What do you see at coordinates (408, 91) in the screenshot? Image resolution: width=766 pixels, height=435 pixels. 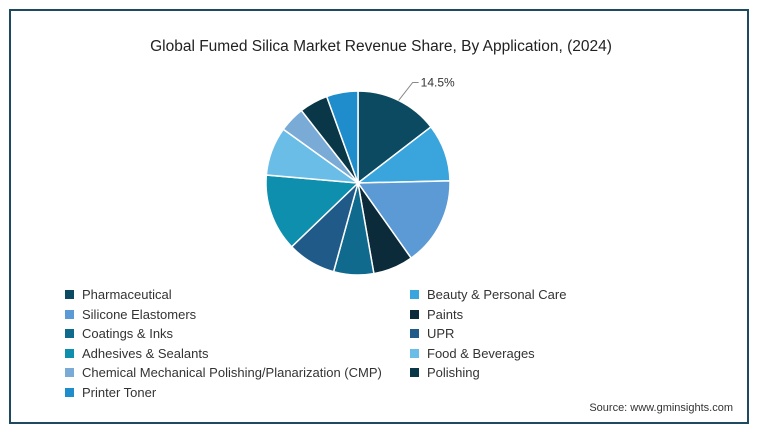 I see `data-label-leader` at bounding box center [408, 91].